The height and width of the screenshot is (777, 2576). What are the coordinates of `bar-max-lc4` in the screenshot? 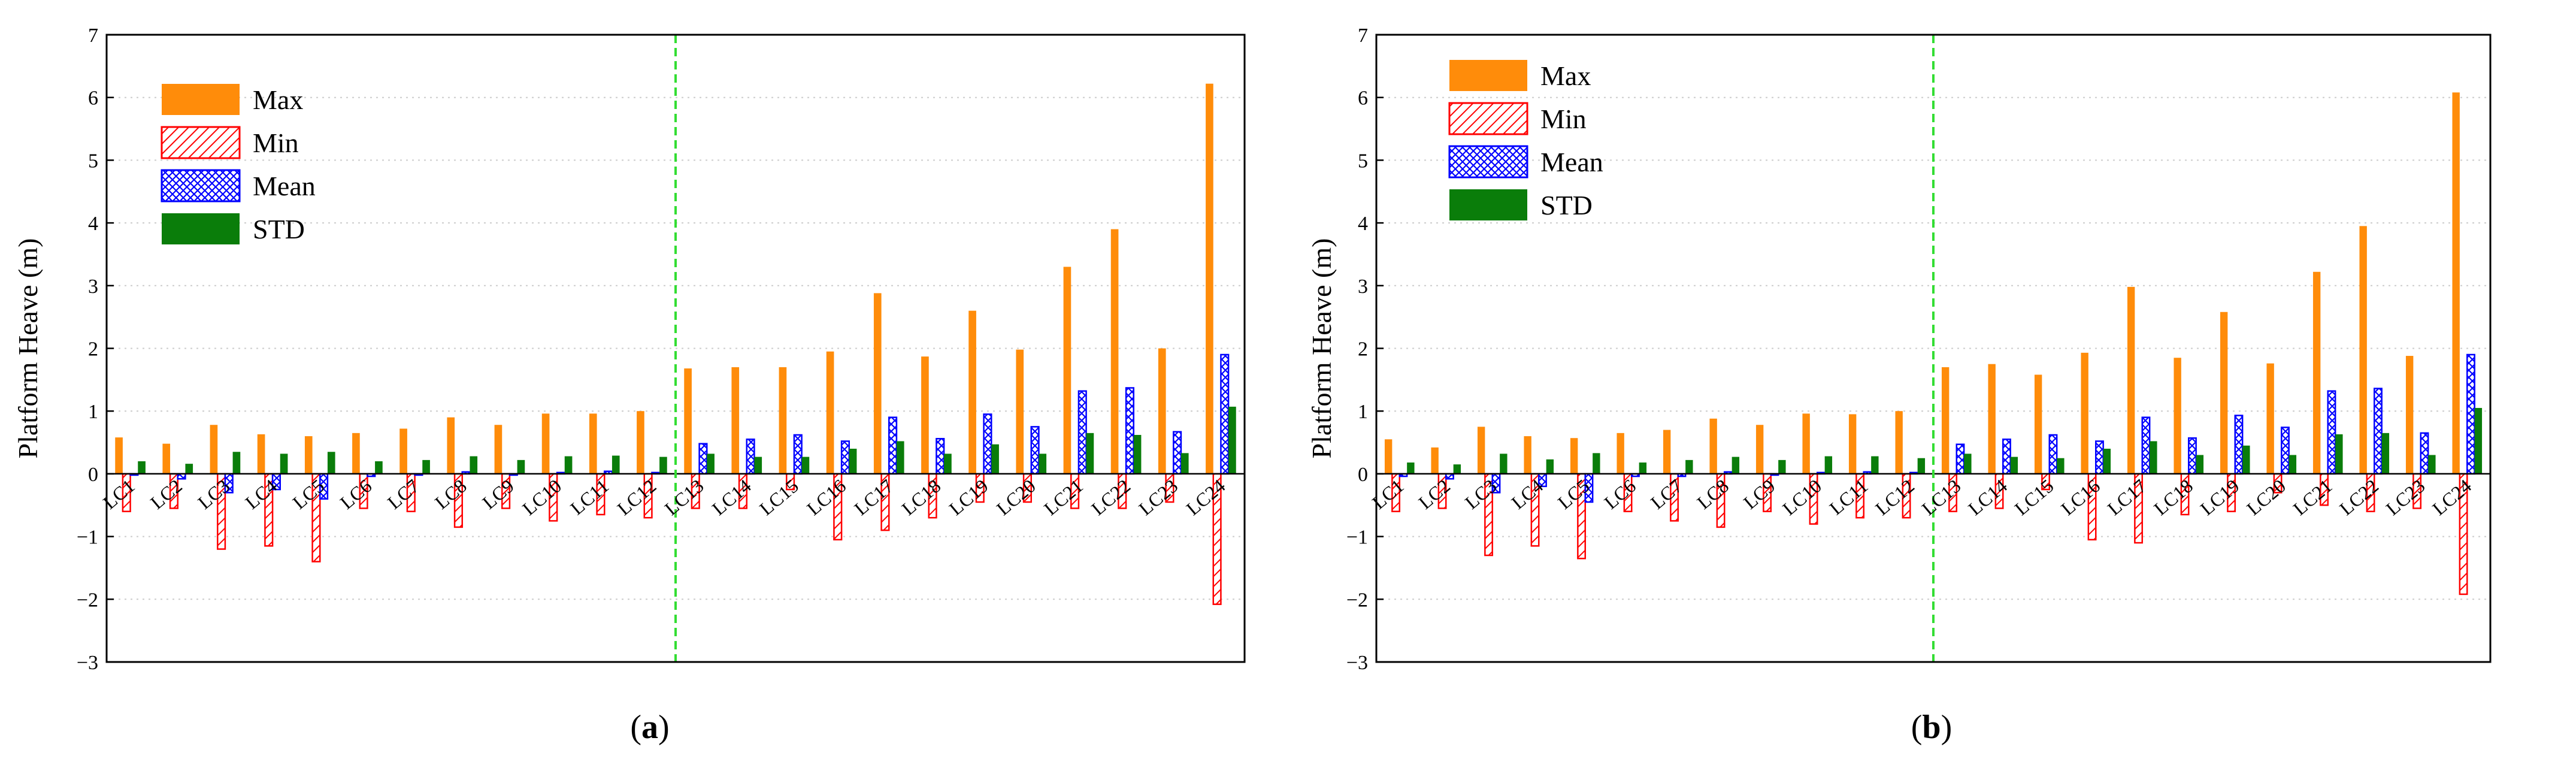 It's located at (1527, 455).